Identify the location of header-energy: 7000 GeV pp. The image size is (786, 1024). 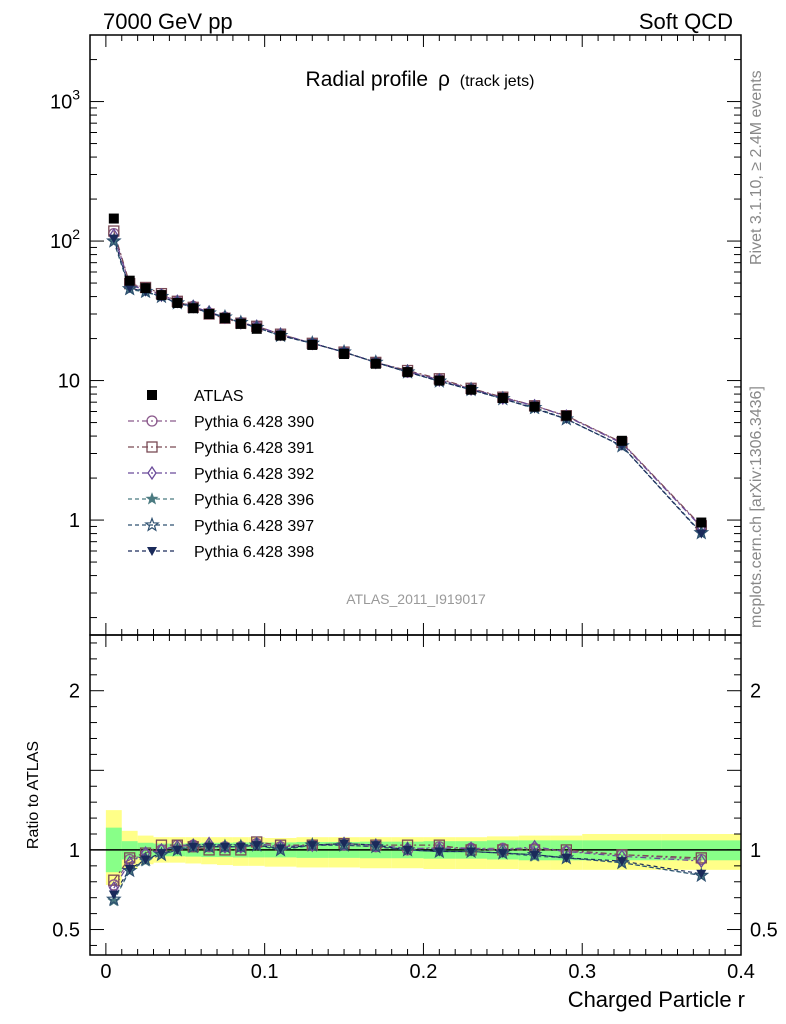
(168, 21).